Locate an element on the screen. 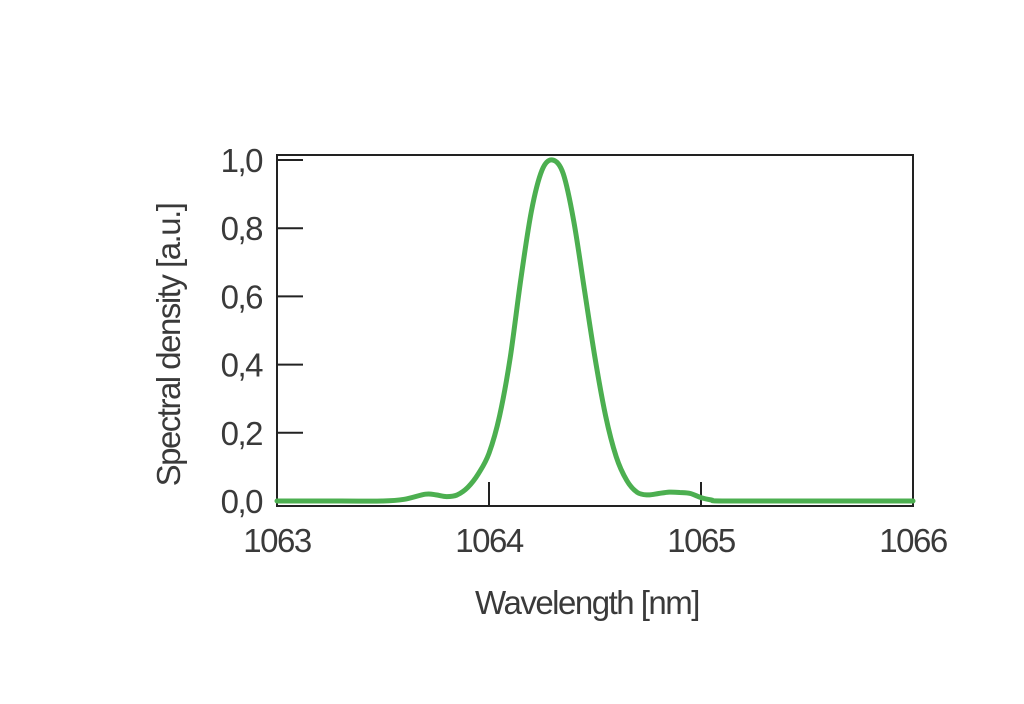  y-tick-label: 0,4 is located at coordinates (242, 365).